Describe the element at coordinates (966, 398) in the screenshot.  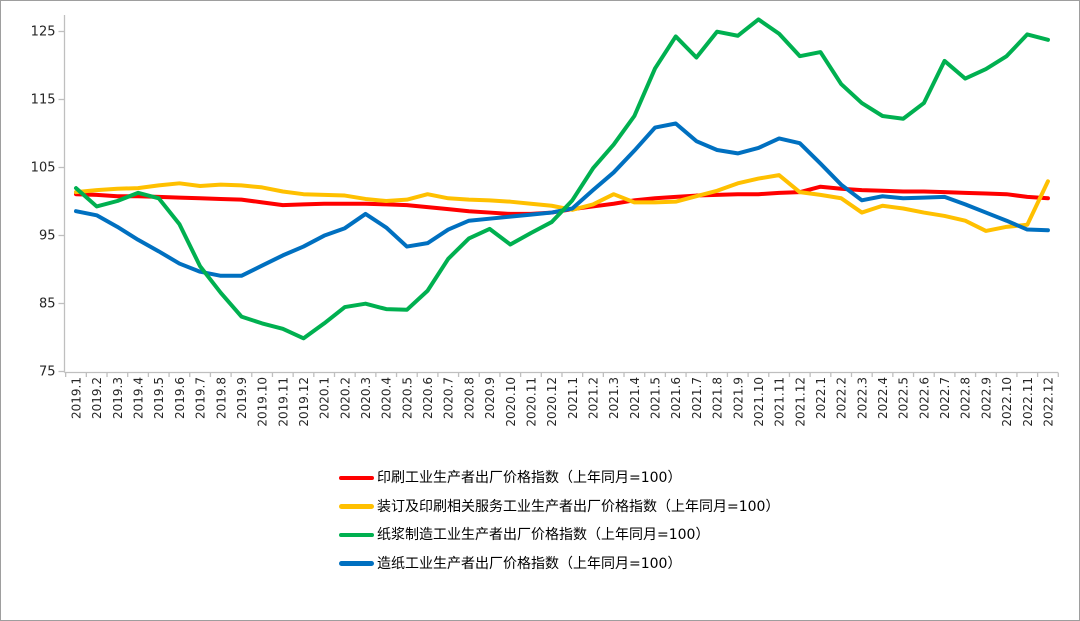
I see `x-tick-label: 2022.8` at that location.